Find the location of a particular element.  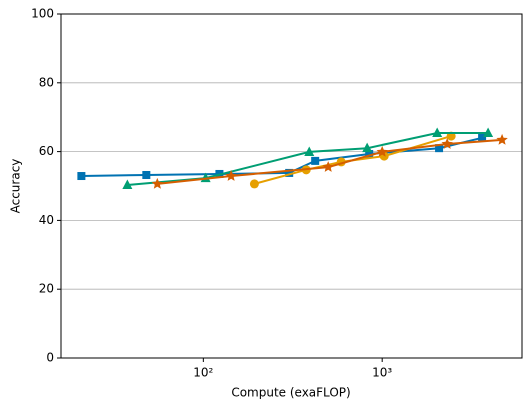

y-tick-label: 100 is located at coordinates (42, 14).